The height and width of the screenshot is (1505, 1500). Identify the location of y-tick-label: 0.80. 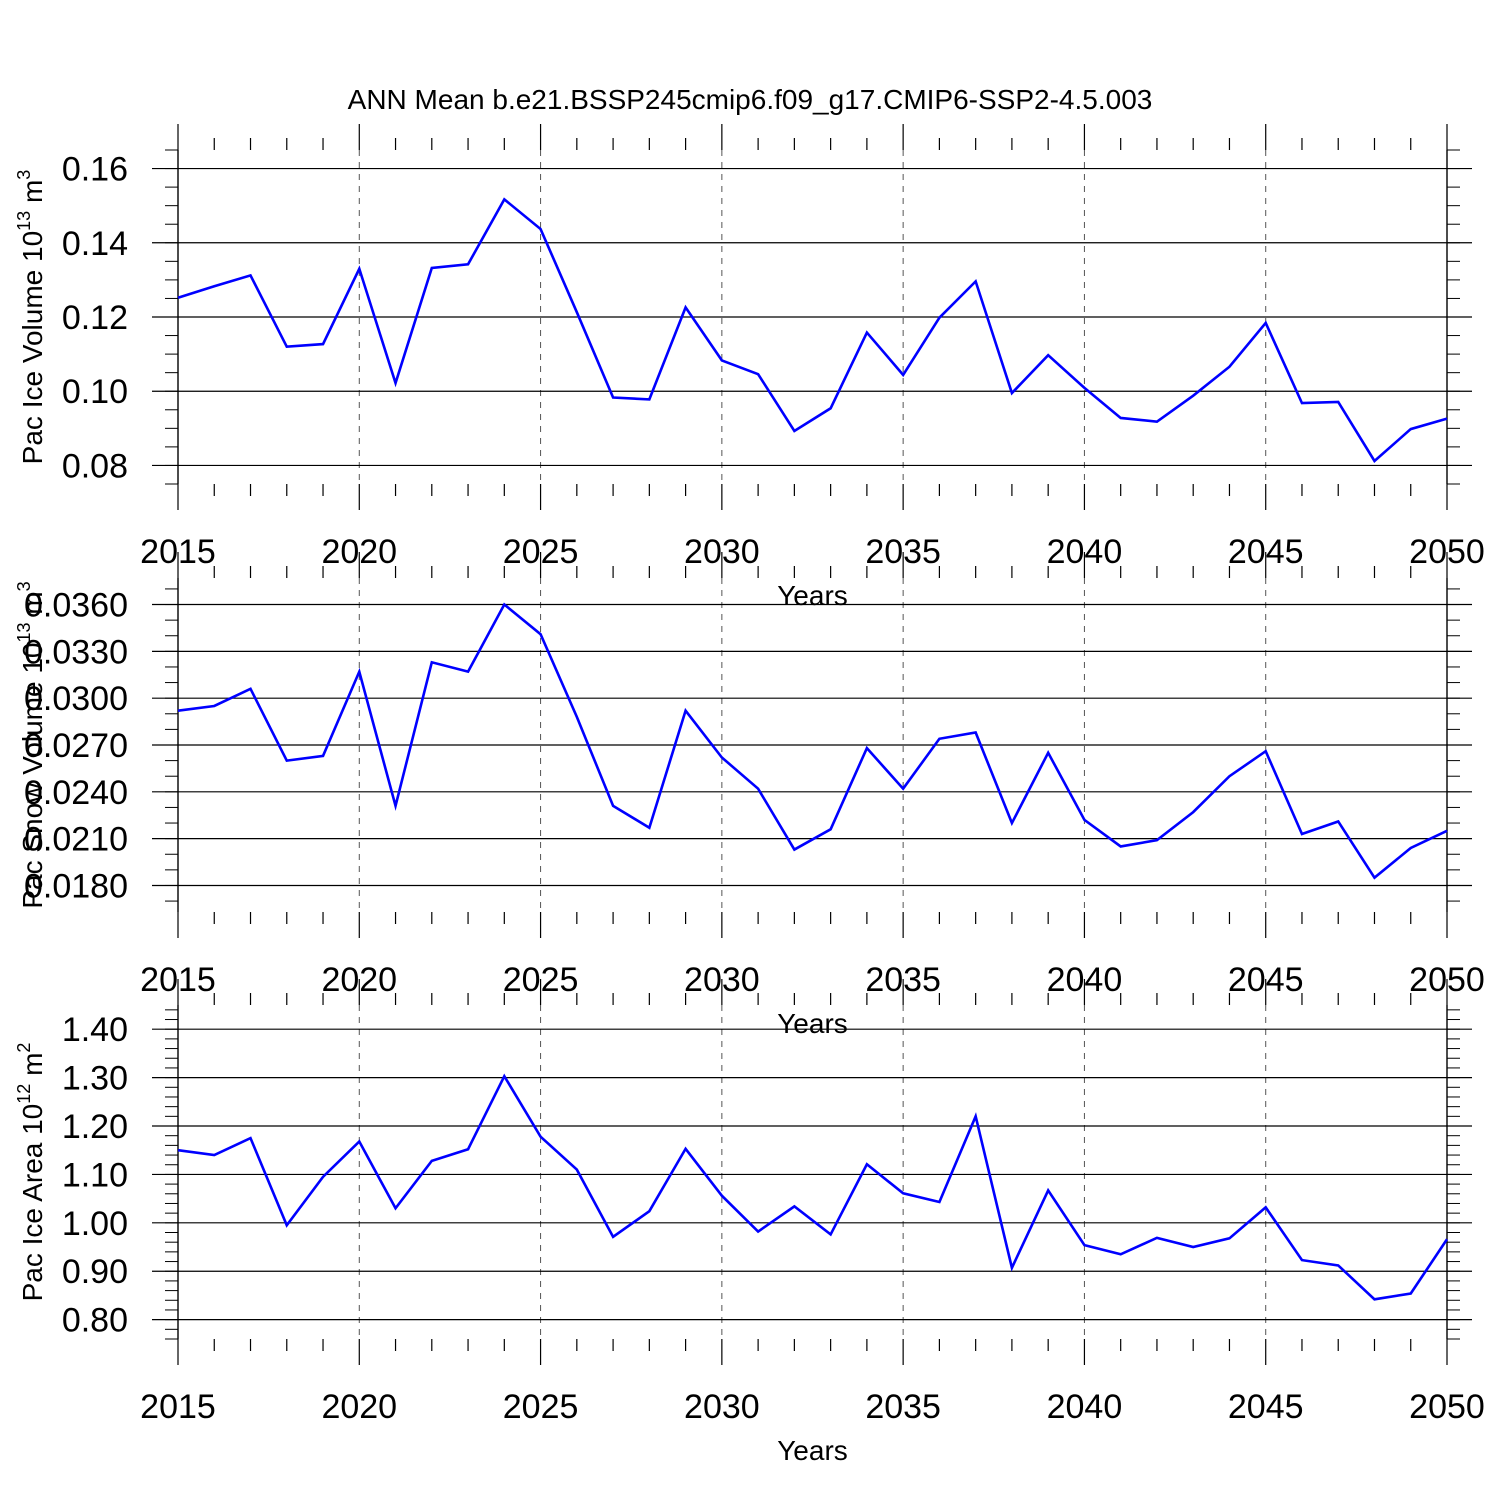
(95, 1321).